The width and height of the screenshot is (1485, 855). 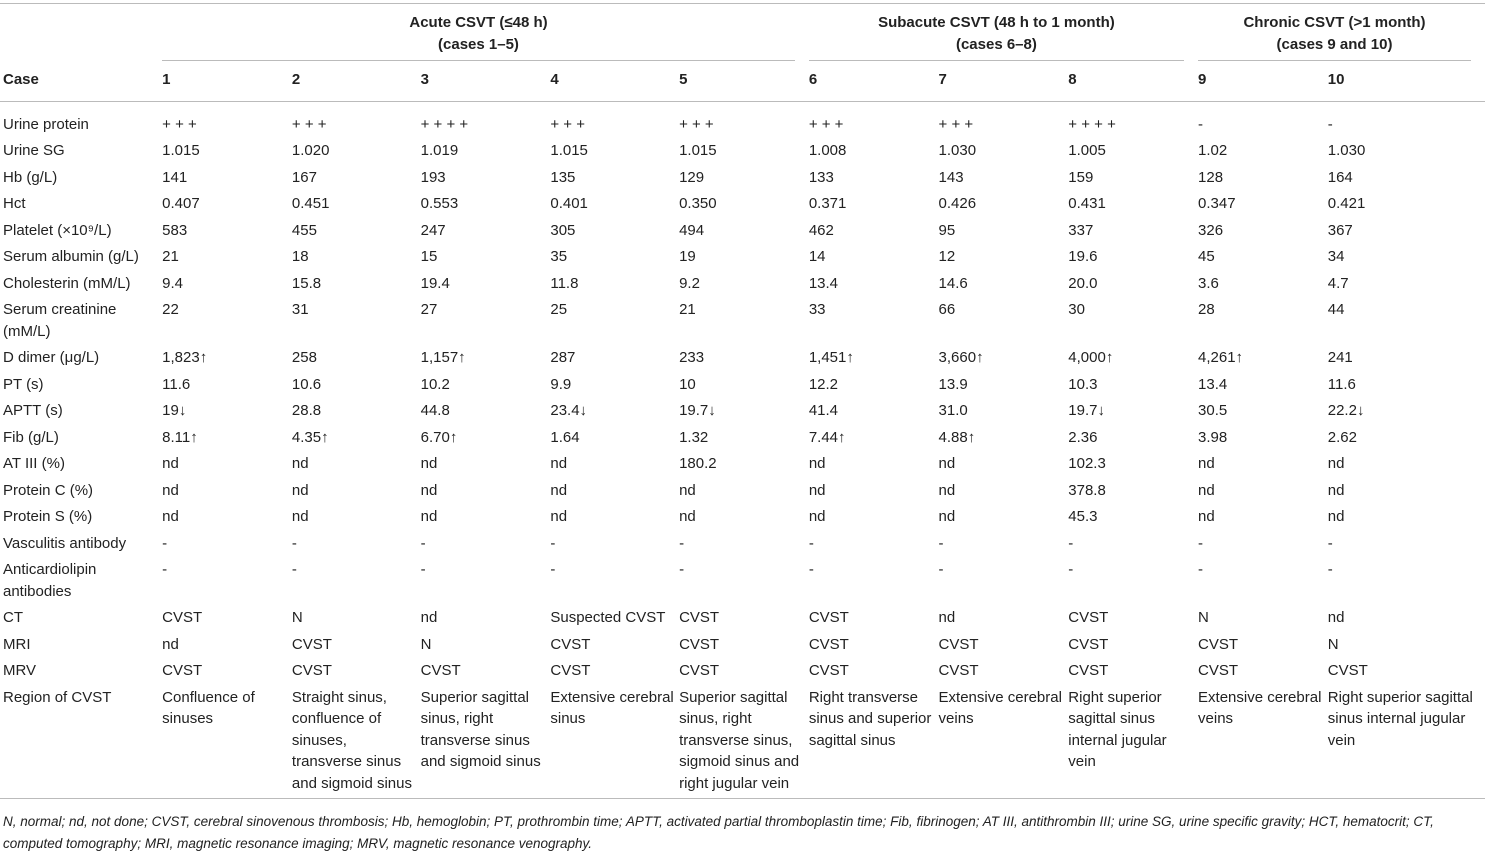 I want to click on cell: 1,157↑, so click(x=443, y=357).